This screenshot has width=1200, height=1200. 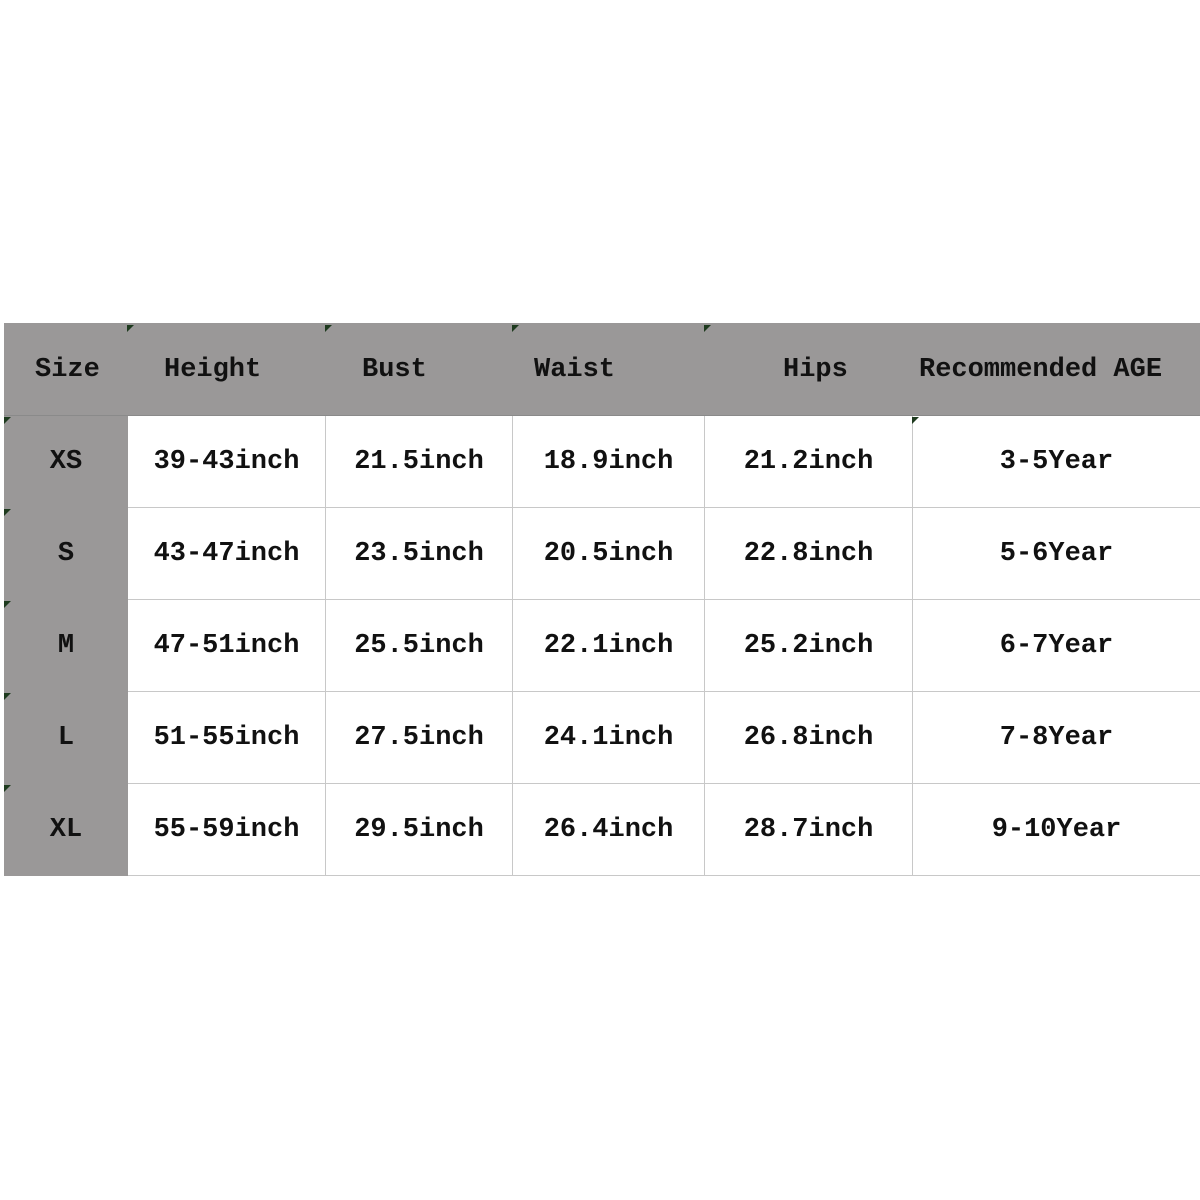 I want to click on cell-recommended-age: 3-5Year, so click(x=1056, y=461).